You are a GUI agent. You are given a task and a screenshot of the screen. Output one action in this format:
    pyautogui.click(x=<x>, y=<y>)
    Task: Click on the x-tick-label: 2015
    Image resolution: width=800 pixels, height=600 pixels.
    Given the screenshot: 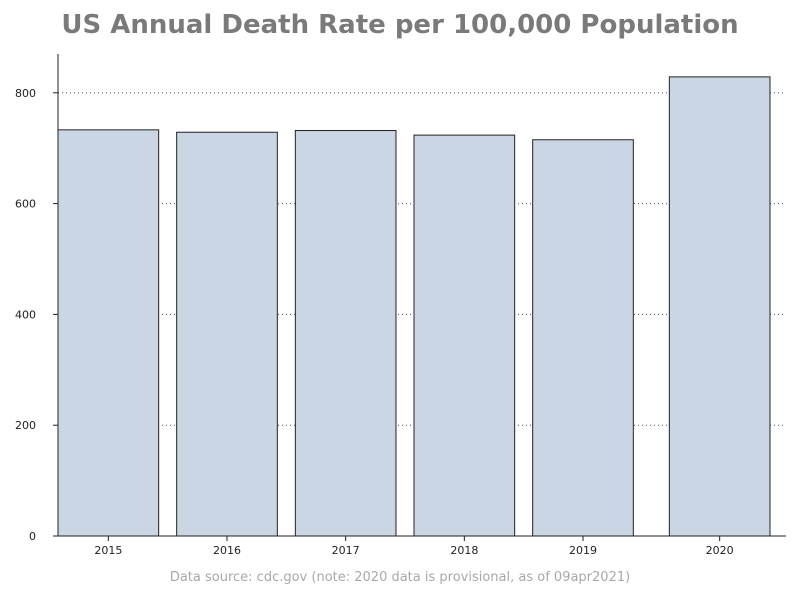 What is the action you would take?
    pyautogui.click(x=108, y=550)
    